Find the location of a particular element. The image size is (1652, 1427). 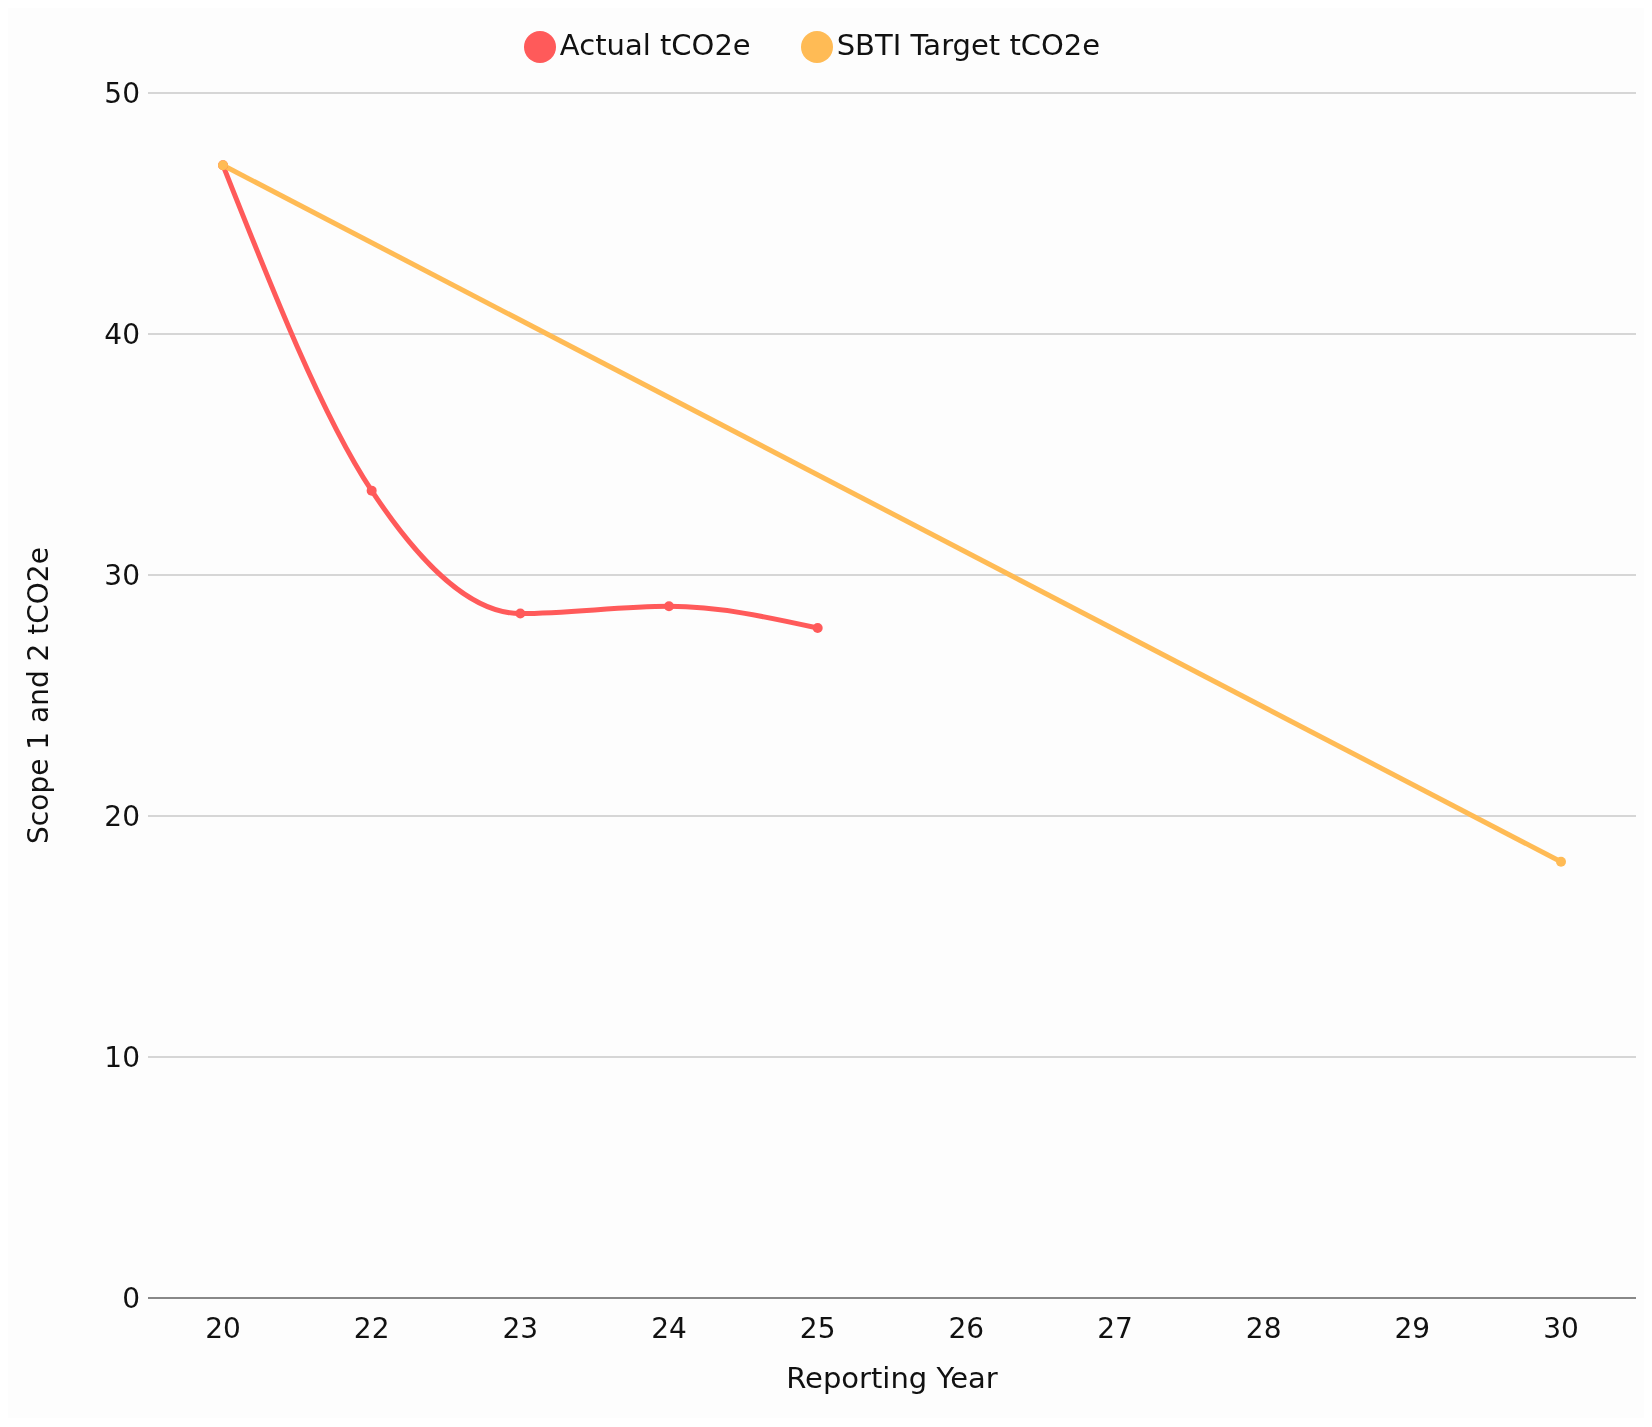

x-tick-label: 22 is located at coordinates (371, 1328).